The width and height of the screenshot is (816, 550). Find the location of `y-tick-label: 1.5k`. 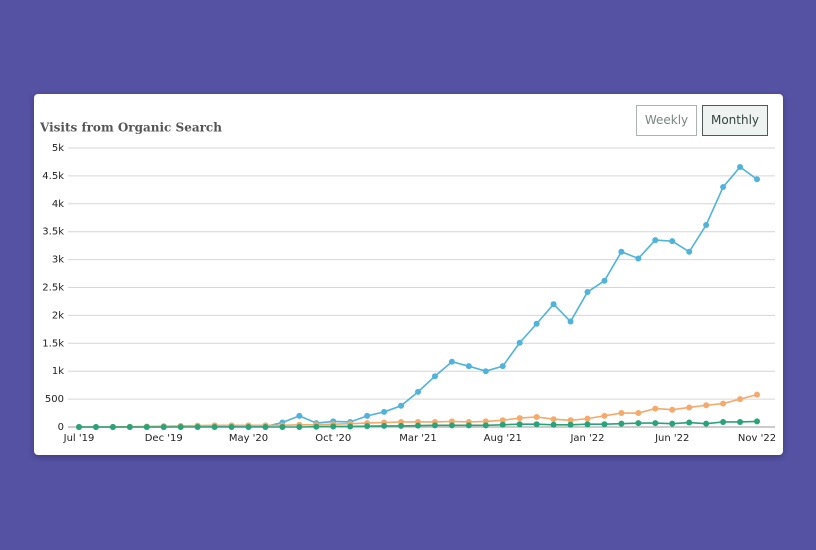

y-tick-label: 1.5k is located at coordinates (53, 343).